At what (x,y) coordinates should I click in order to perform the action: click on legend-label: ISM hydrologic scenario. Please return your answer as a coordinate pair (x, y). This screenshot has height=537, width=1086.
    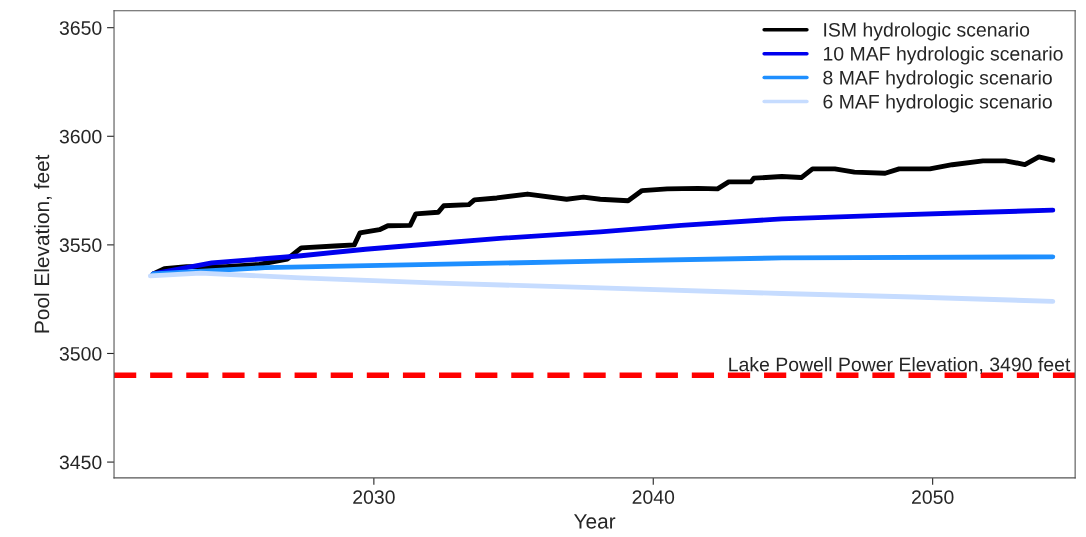
    Looking at the image, I should click on (927, 31).